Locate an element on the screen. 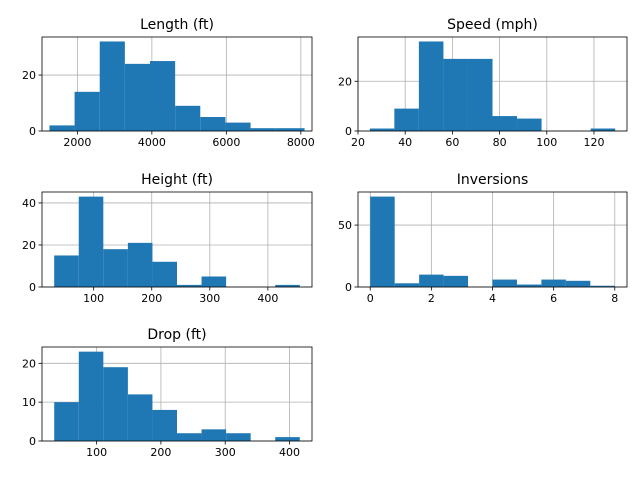  x-tick-label: 60 is located at coordinates (452, 142).